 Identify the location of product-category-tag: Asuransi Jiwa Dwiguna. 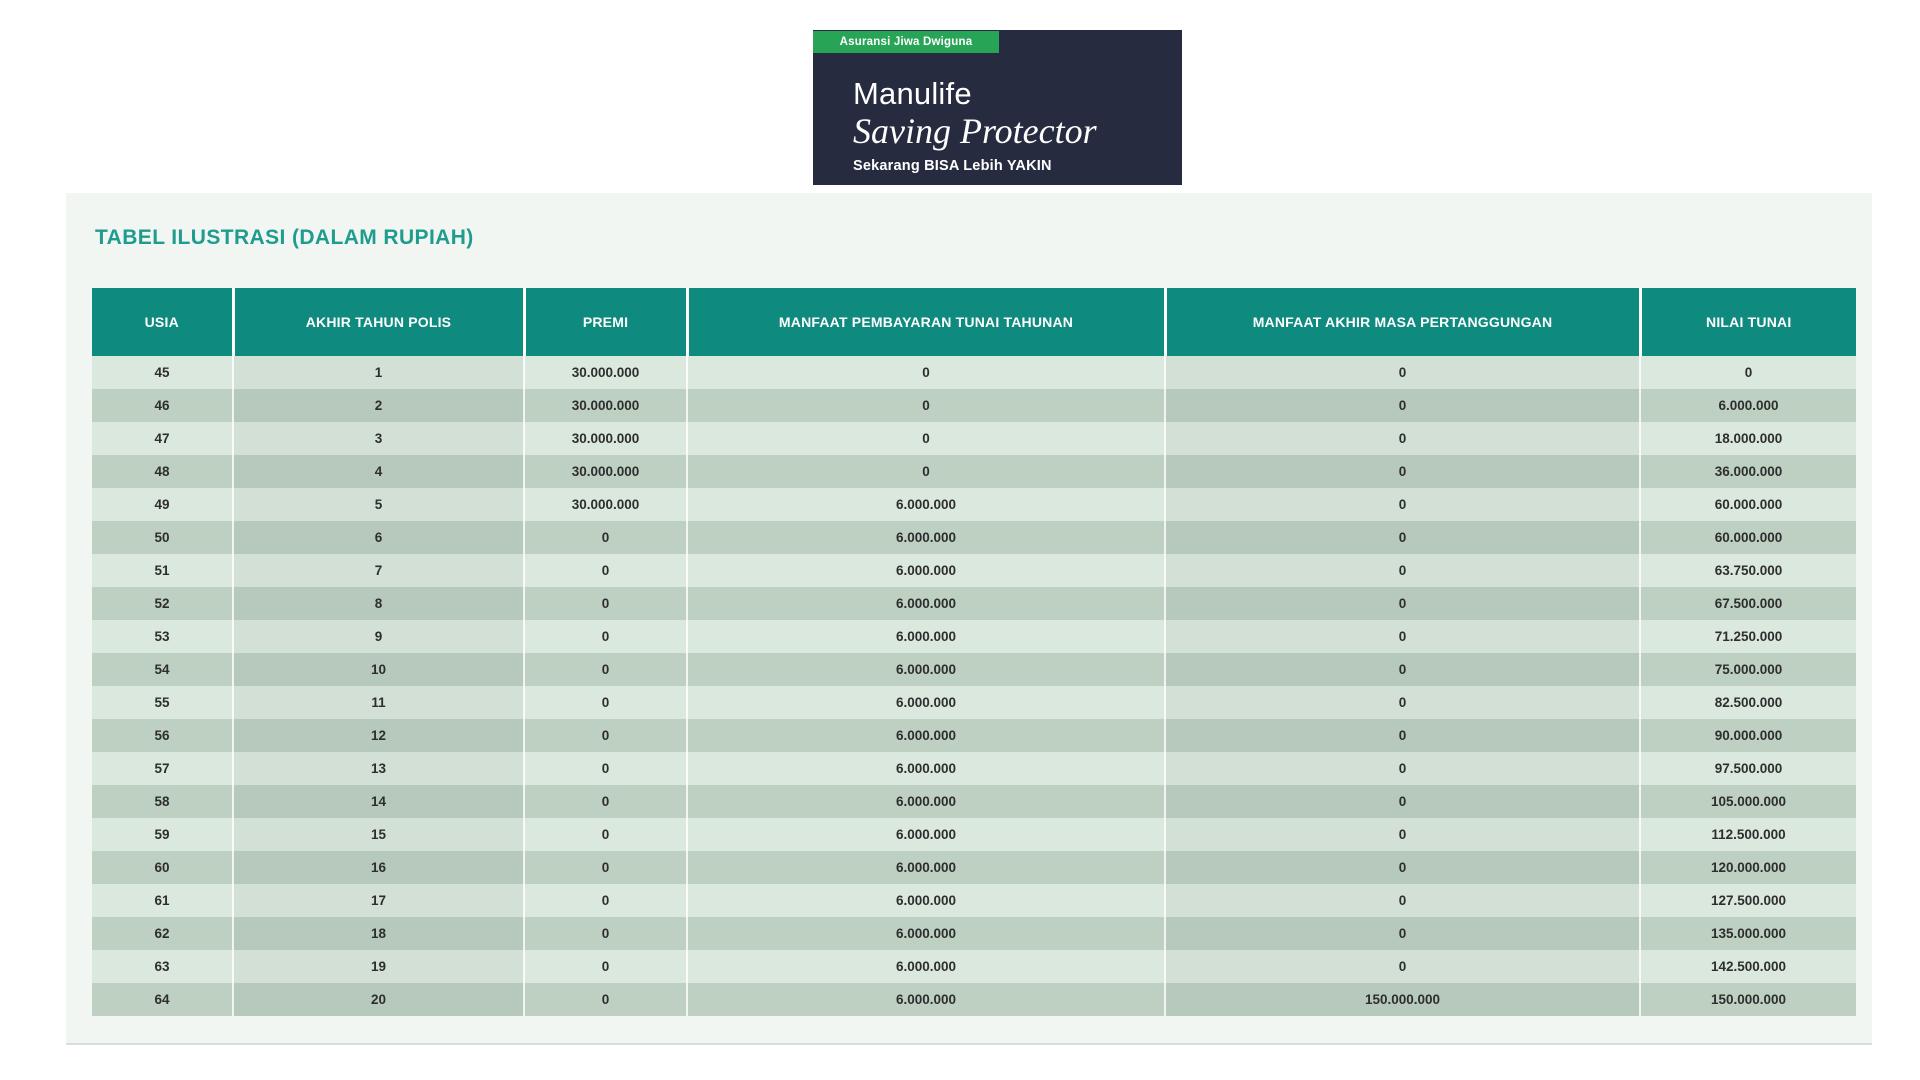
(906, 42).